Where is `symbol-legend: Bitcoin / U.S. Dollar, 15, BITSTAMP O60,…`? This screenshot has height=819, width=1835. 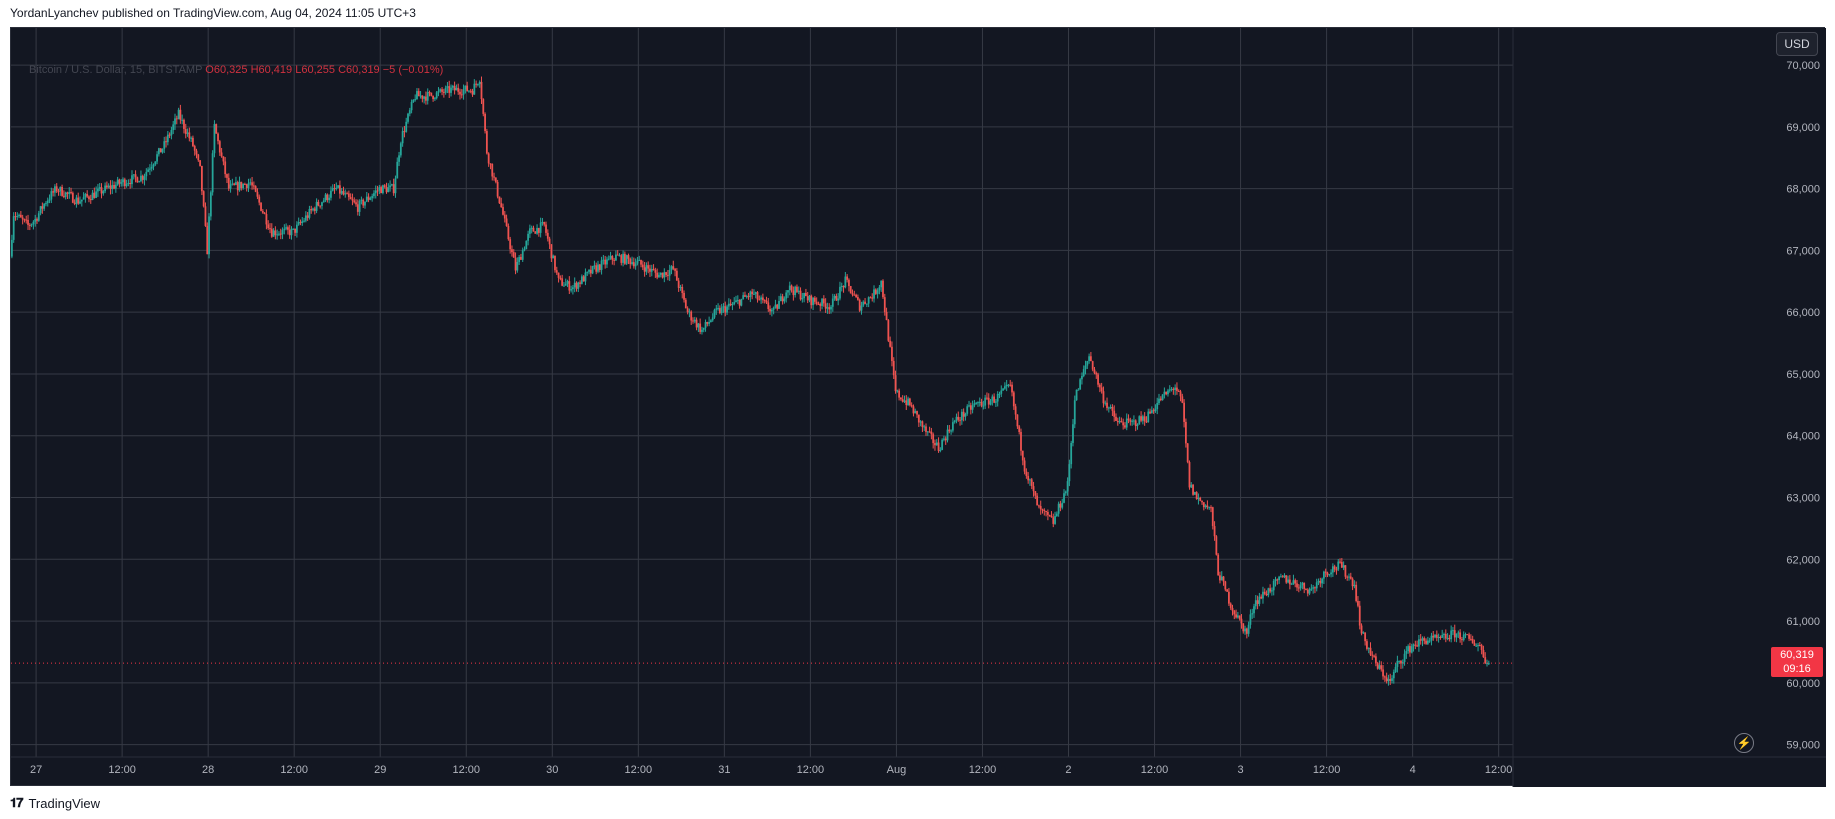
symbol-legend: Bitcoin / U.S. Dollar, 15, BITSTAMP O60,… is located at coordinates (236, 70).